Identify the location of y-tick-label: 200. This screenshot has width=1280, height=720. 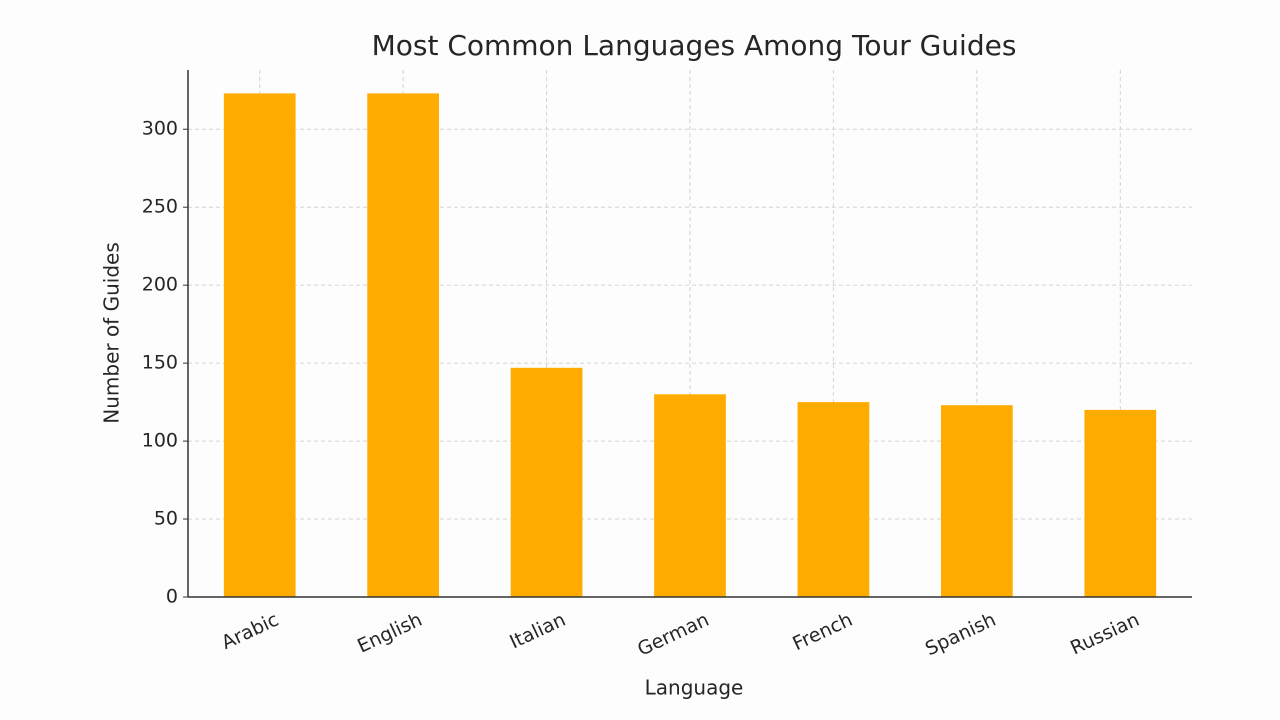
(160, 285).